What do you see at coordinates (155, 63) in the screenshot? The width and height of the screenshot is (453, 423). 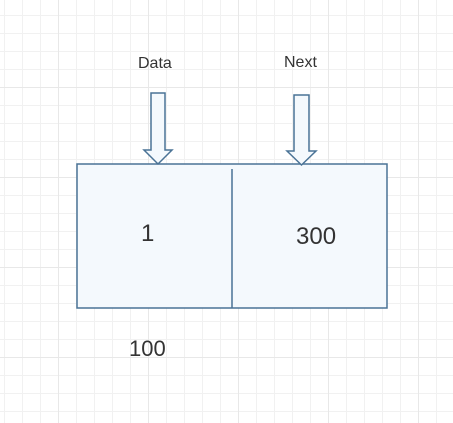 I see `data-field-label: Data` at bounding box center [155, 63].